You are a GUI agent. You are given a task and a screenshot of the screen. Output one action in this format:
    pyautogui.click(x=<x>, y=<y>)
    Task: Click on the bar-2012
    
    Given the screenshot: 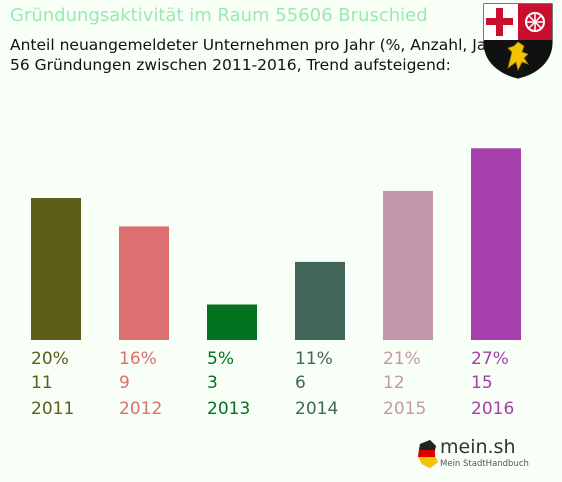 What is the action you would take?
    pyautogui.click(x=144, y=283)
    